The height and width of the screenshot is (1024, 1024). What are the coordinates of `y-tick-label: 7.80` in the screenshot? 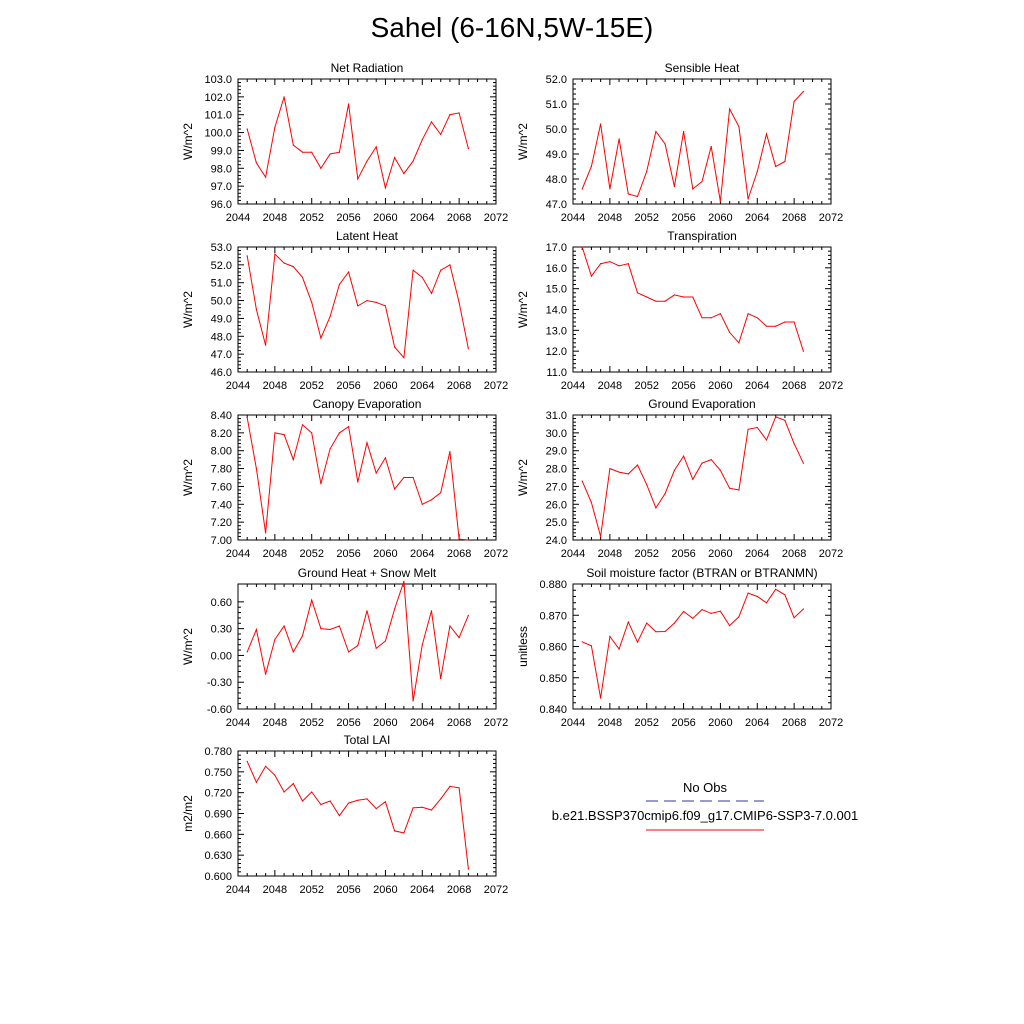 It's located at (221, 470).